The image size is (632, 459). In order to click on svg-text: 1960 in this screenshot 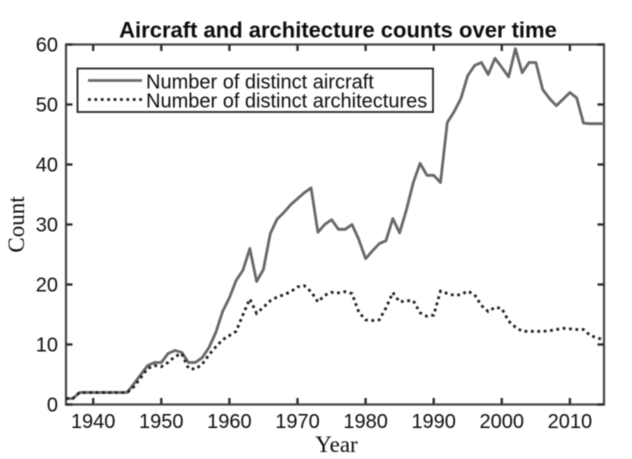, I will do `click(229, 422)`.